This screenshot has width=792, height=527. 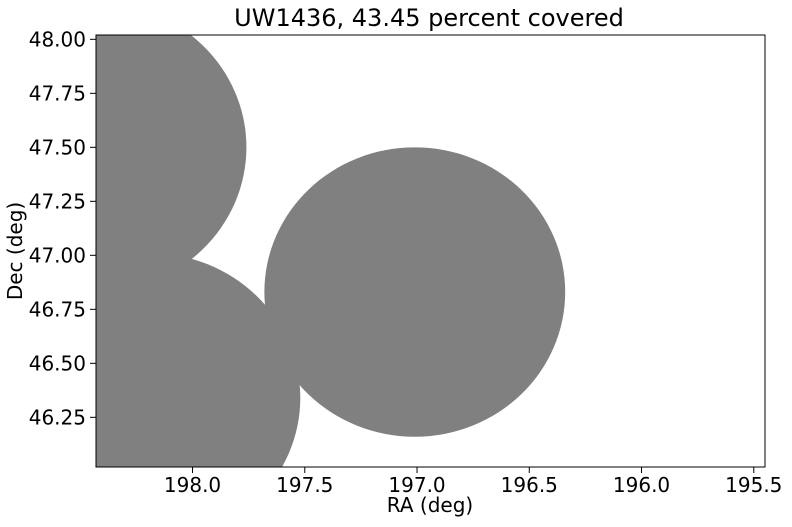 I want to click on x-tick-label: 197.0, so click(x=416, y=485).